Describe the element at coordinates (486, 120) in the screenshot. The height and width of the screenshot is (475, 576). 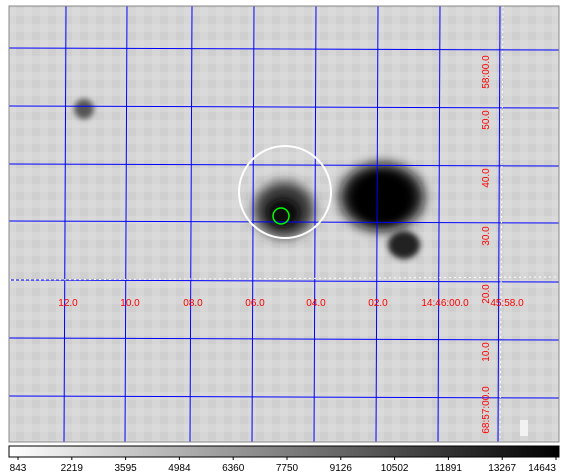
I see `dec-tick-label: 50.0` at that location.